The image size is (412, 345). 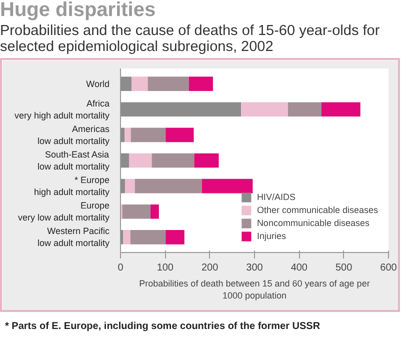 What do you see at coordinates (271, 236) in the screenshot?
I see `legend-label: Injuries` at bounding box center [271, 236].